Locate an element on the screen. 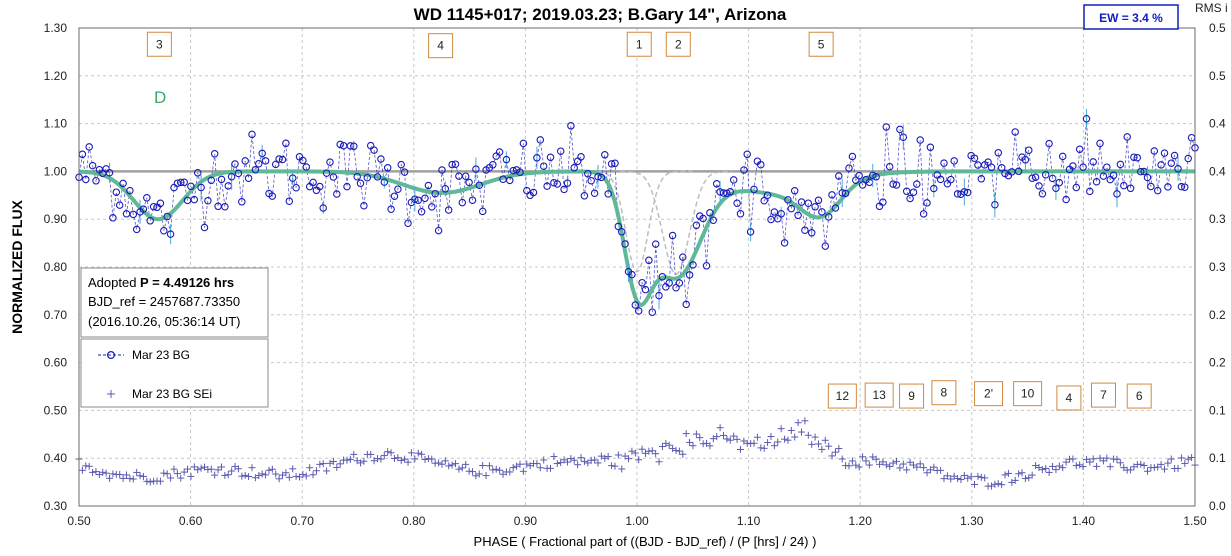 Image resolution: width=1231 pixels, height=556 pixels. y2-tick-label: 0.0 is located at coordinates (1217, 506).